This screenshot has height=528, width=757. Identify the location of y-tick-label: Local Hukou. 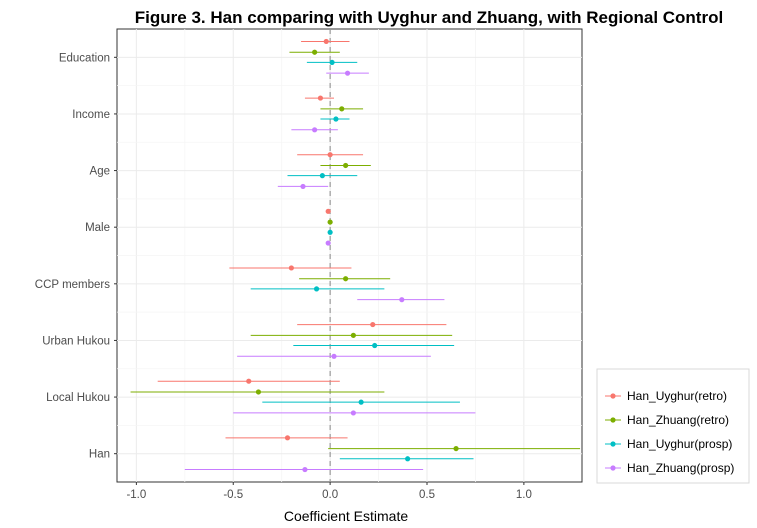
(78, 398).